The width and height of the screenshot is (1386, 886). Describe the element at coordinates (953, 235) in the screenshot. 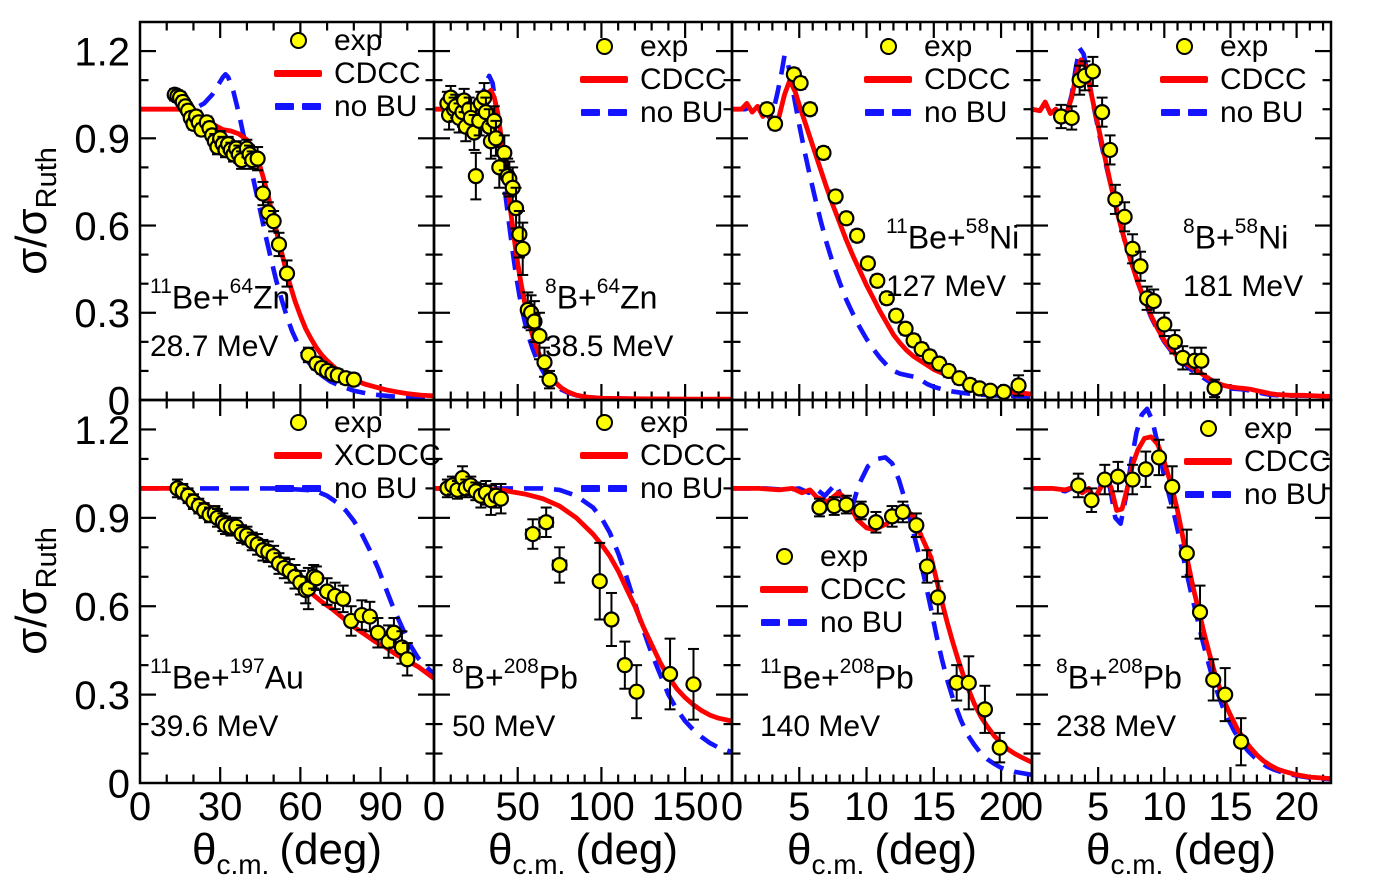

I see `reaction-label-3: 11Be+58Ni` at that location.